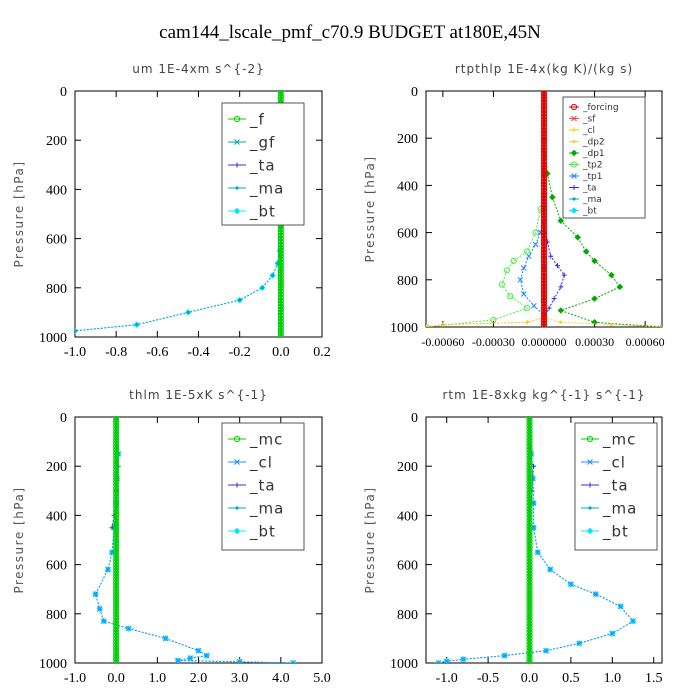 The image size is (700, 700). I want to click on x-tick-label: 0.000000, so click(544, 342).